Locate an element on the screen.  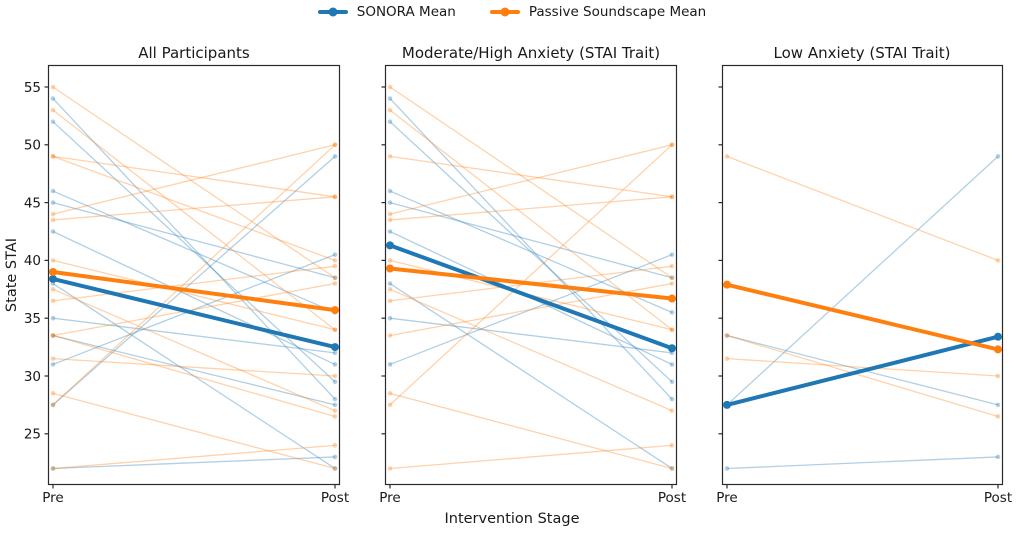
svg-text: 50 is located at coordinates (32, 146).